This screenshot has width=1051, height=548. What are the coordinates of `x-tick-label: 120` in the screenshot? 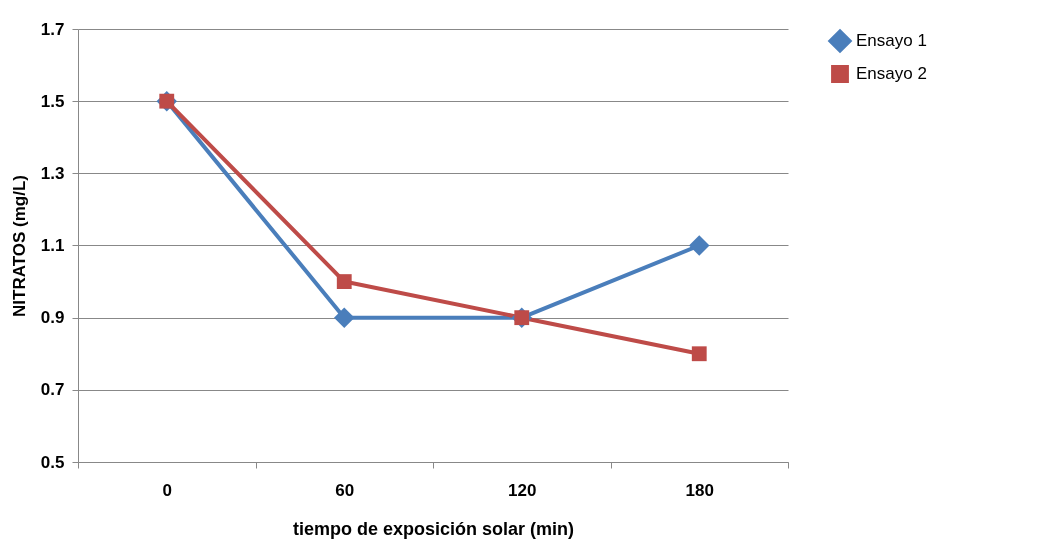 It's located at (522, 490).